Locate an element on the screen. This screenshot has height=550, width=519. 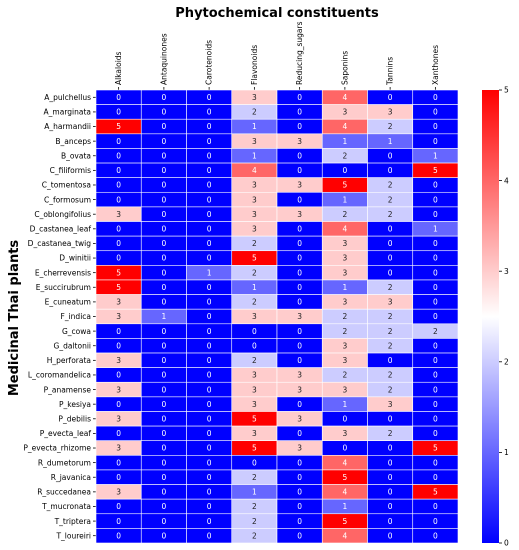
y-tick-label: E_succirubrum is located at coordinates (63, 287).